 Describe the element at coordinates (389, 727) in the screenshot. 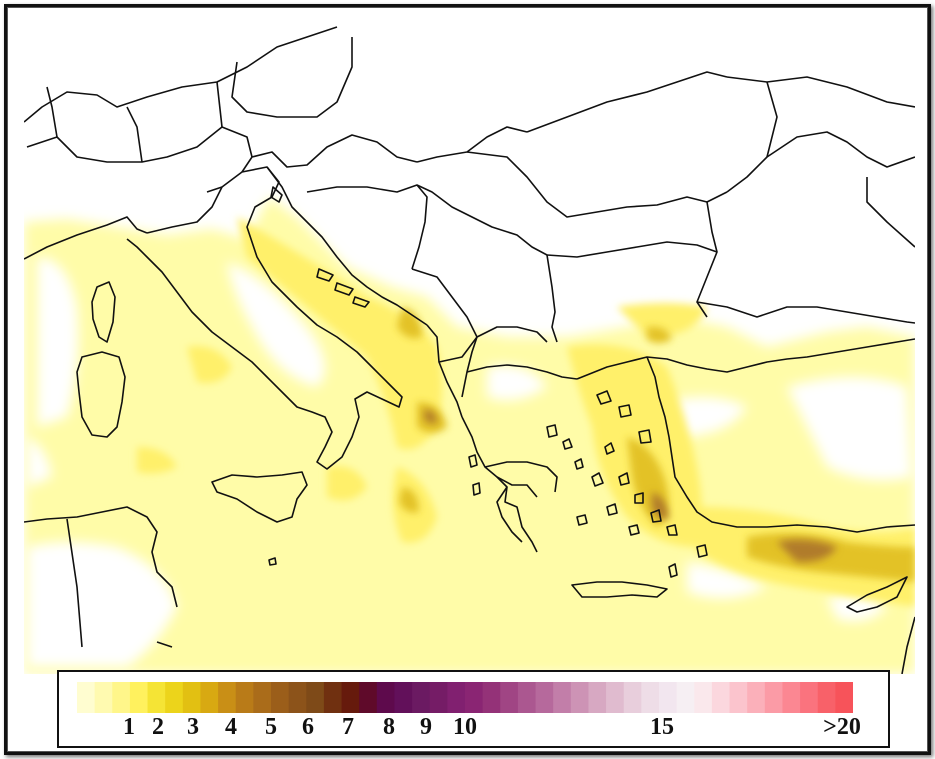

I see `color-scale-tick-label: 8` at that location.